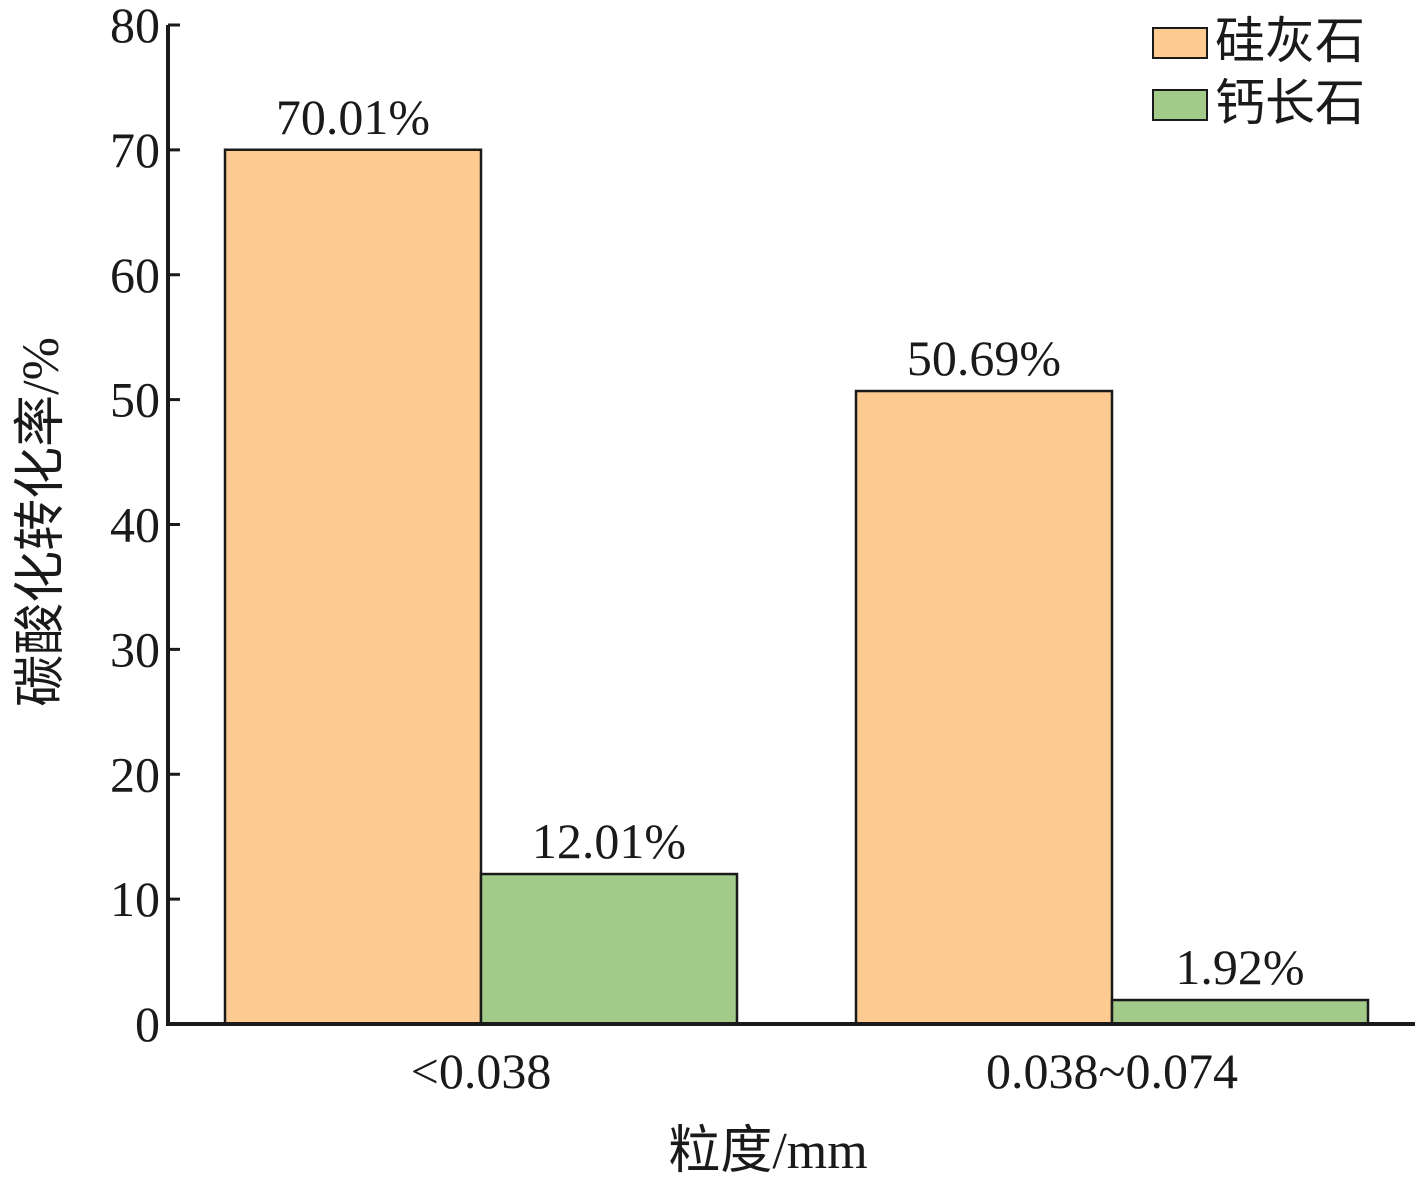 Image resolution: width=1417 pixels, height=1181 pixels. What do you see at coordinates (135, 400) in the screenshot?
I see `y-tick-label-6: 50` at bounding box center [135, 400].